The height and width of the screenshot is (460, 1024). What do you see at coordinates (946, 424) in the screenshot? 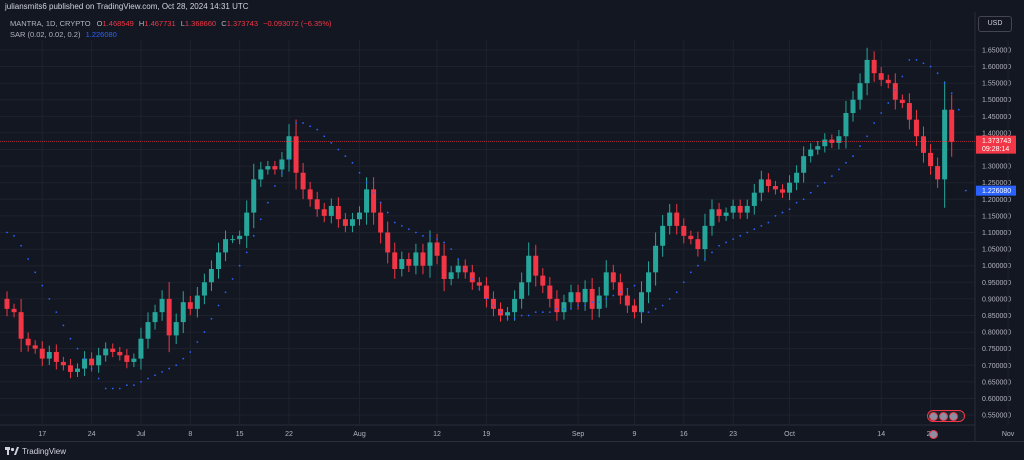
I see `events-badge` at bounding box center [946, 424].